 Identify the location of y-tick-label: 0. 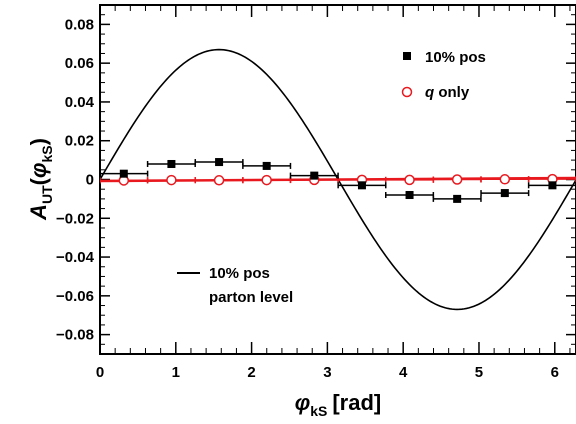
(90, 180).